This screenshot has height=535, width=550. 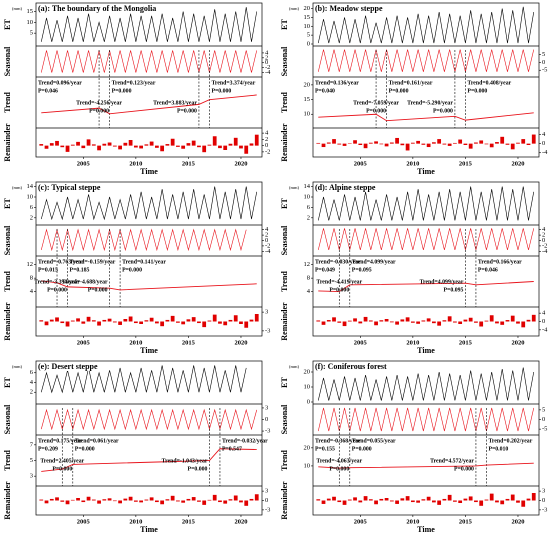 I want to click on trend-annotation: Trend=-0.159/year, so click(x=93, y=262).